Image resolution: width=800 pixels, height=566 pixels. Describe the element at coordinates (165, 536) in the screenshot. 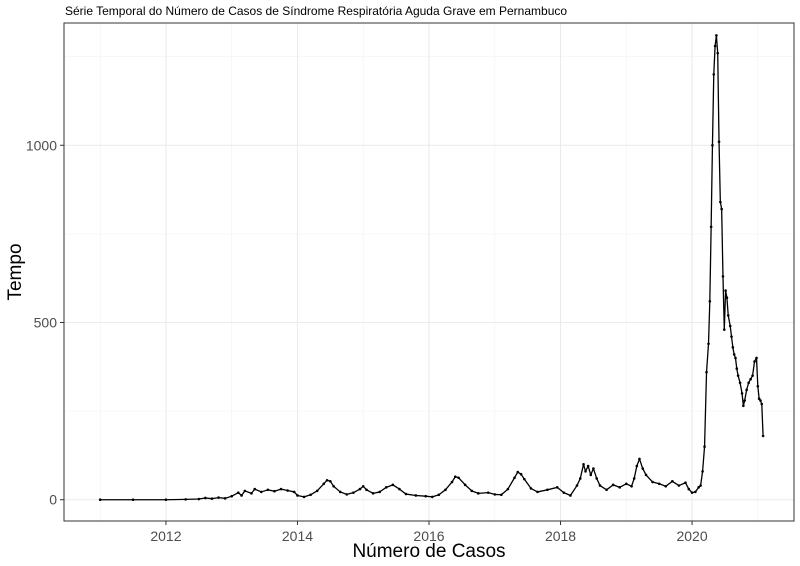

I see `x-tick-label: 2012` at that location.